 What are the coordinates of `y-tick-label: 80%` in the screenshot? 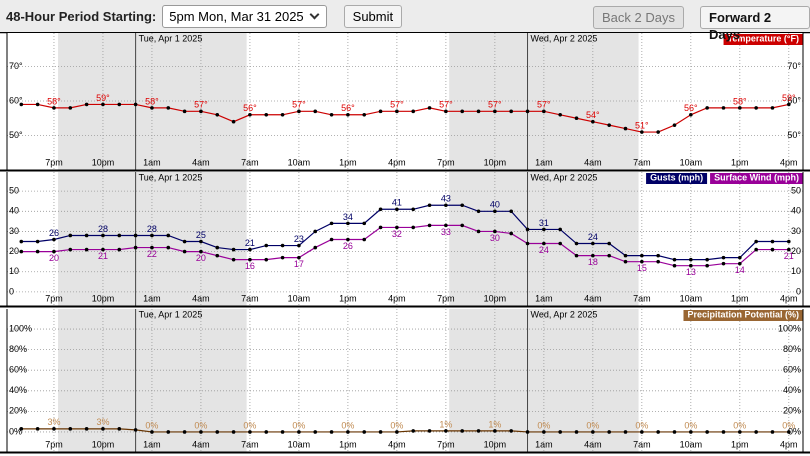 It's located at (18, 349).